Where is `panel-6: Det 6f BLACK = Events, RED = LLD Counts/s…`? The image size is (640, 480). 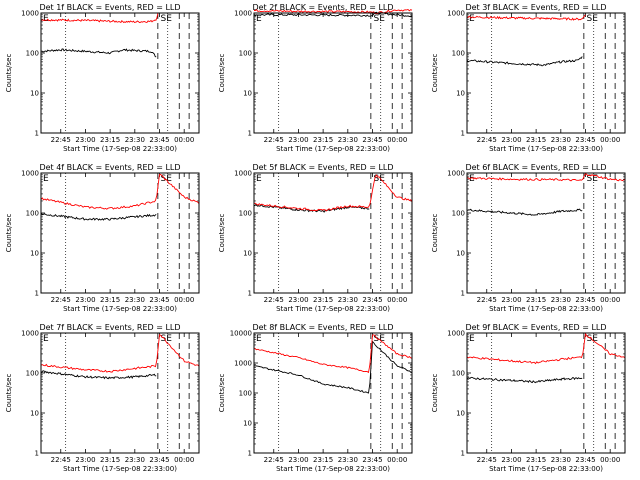 panel-6: Det 6f BLACK = Events, RED = LLD Counts/s… is located at coordinates (528, 238).